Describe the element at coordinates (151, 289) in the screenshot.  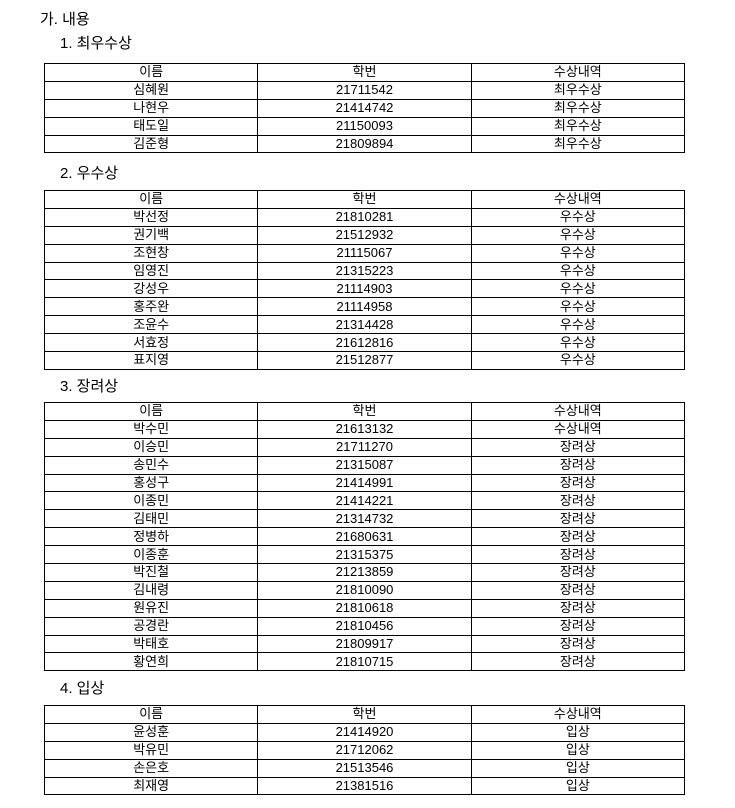
I see `name-cell: 강성우` at that location.